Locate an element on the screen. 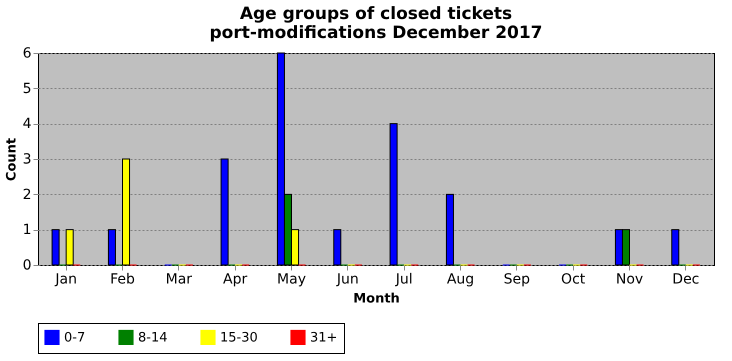 The height and width of the screenshot is (361, 732). x-tick-label: Jul is located at coordinates (403, 280).